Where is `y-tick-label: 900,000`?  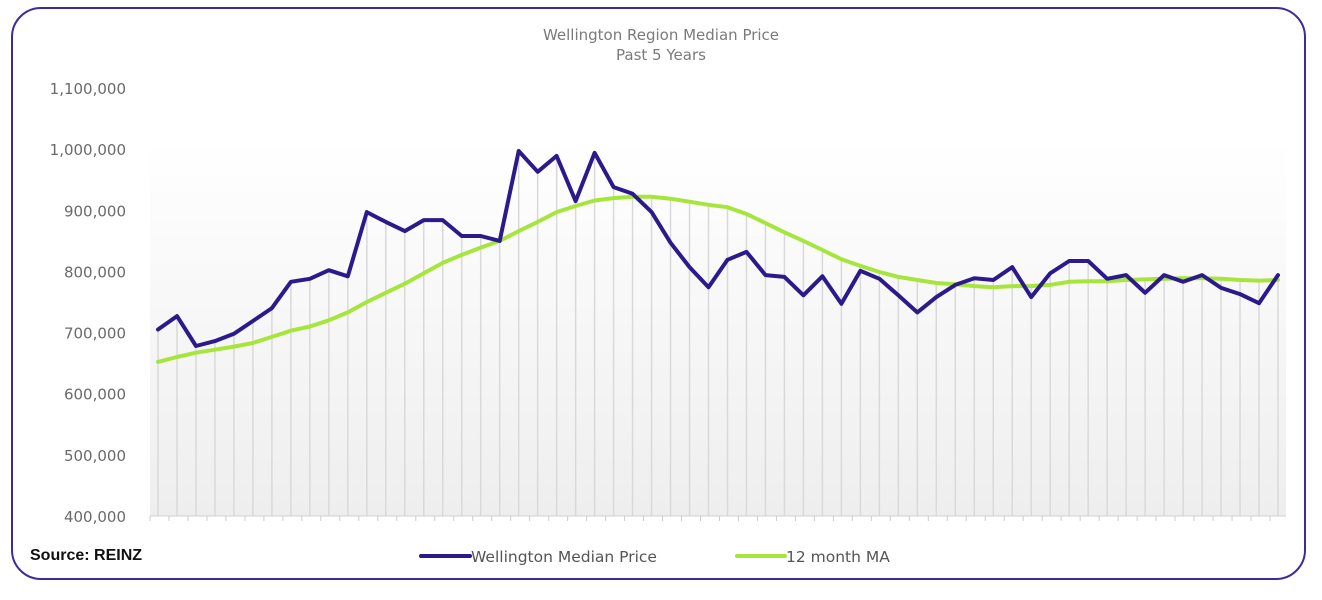 y-tick-label: 900,000 is located at coordinates (95, 211).